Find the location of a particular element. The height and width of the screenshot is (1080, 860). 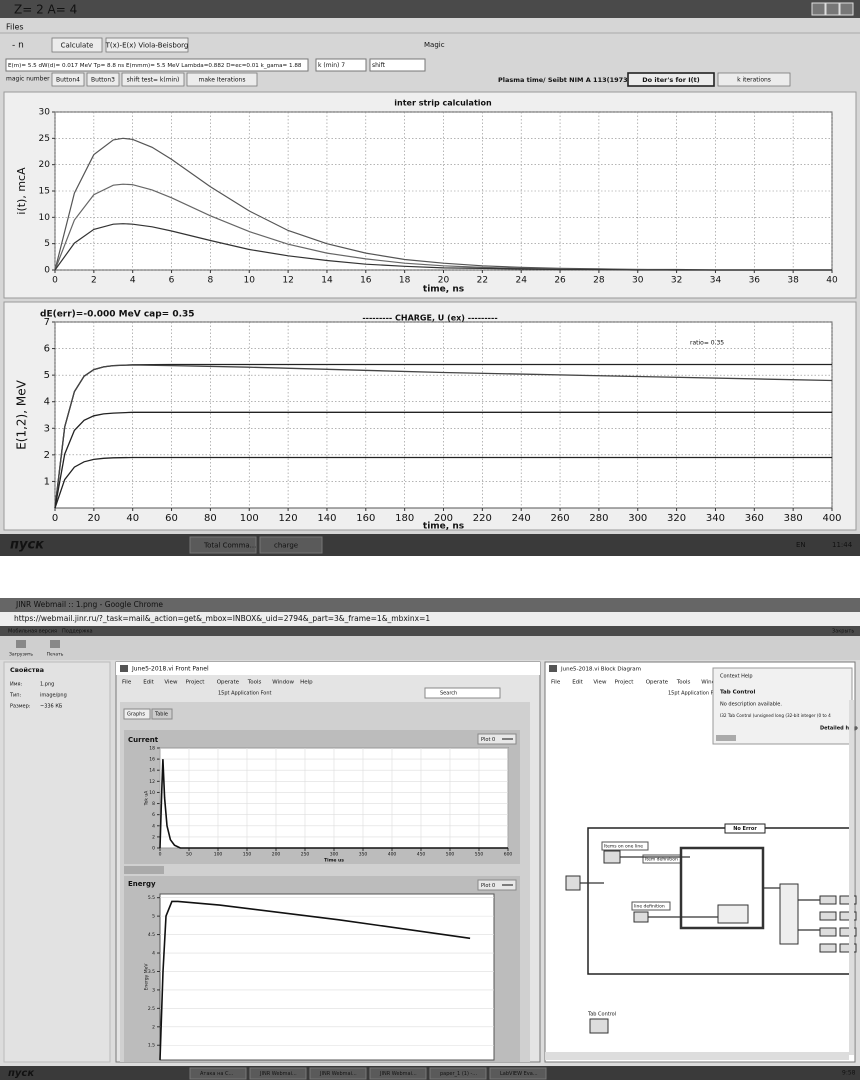

tab-label: Table is located at coordinates (161, 715).